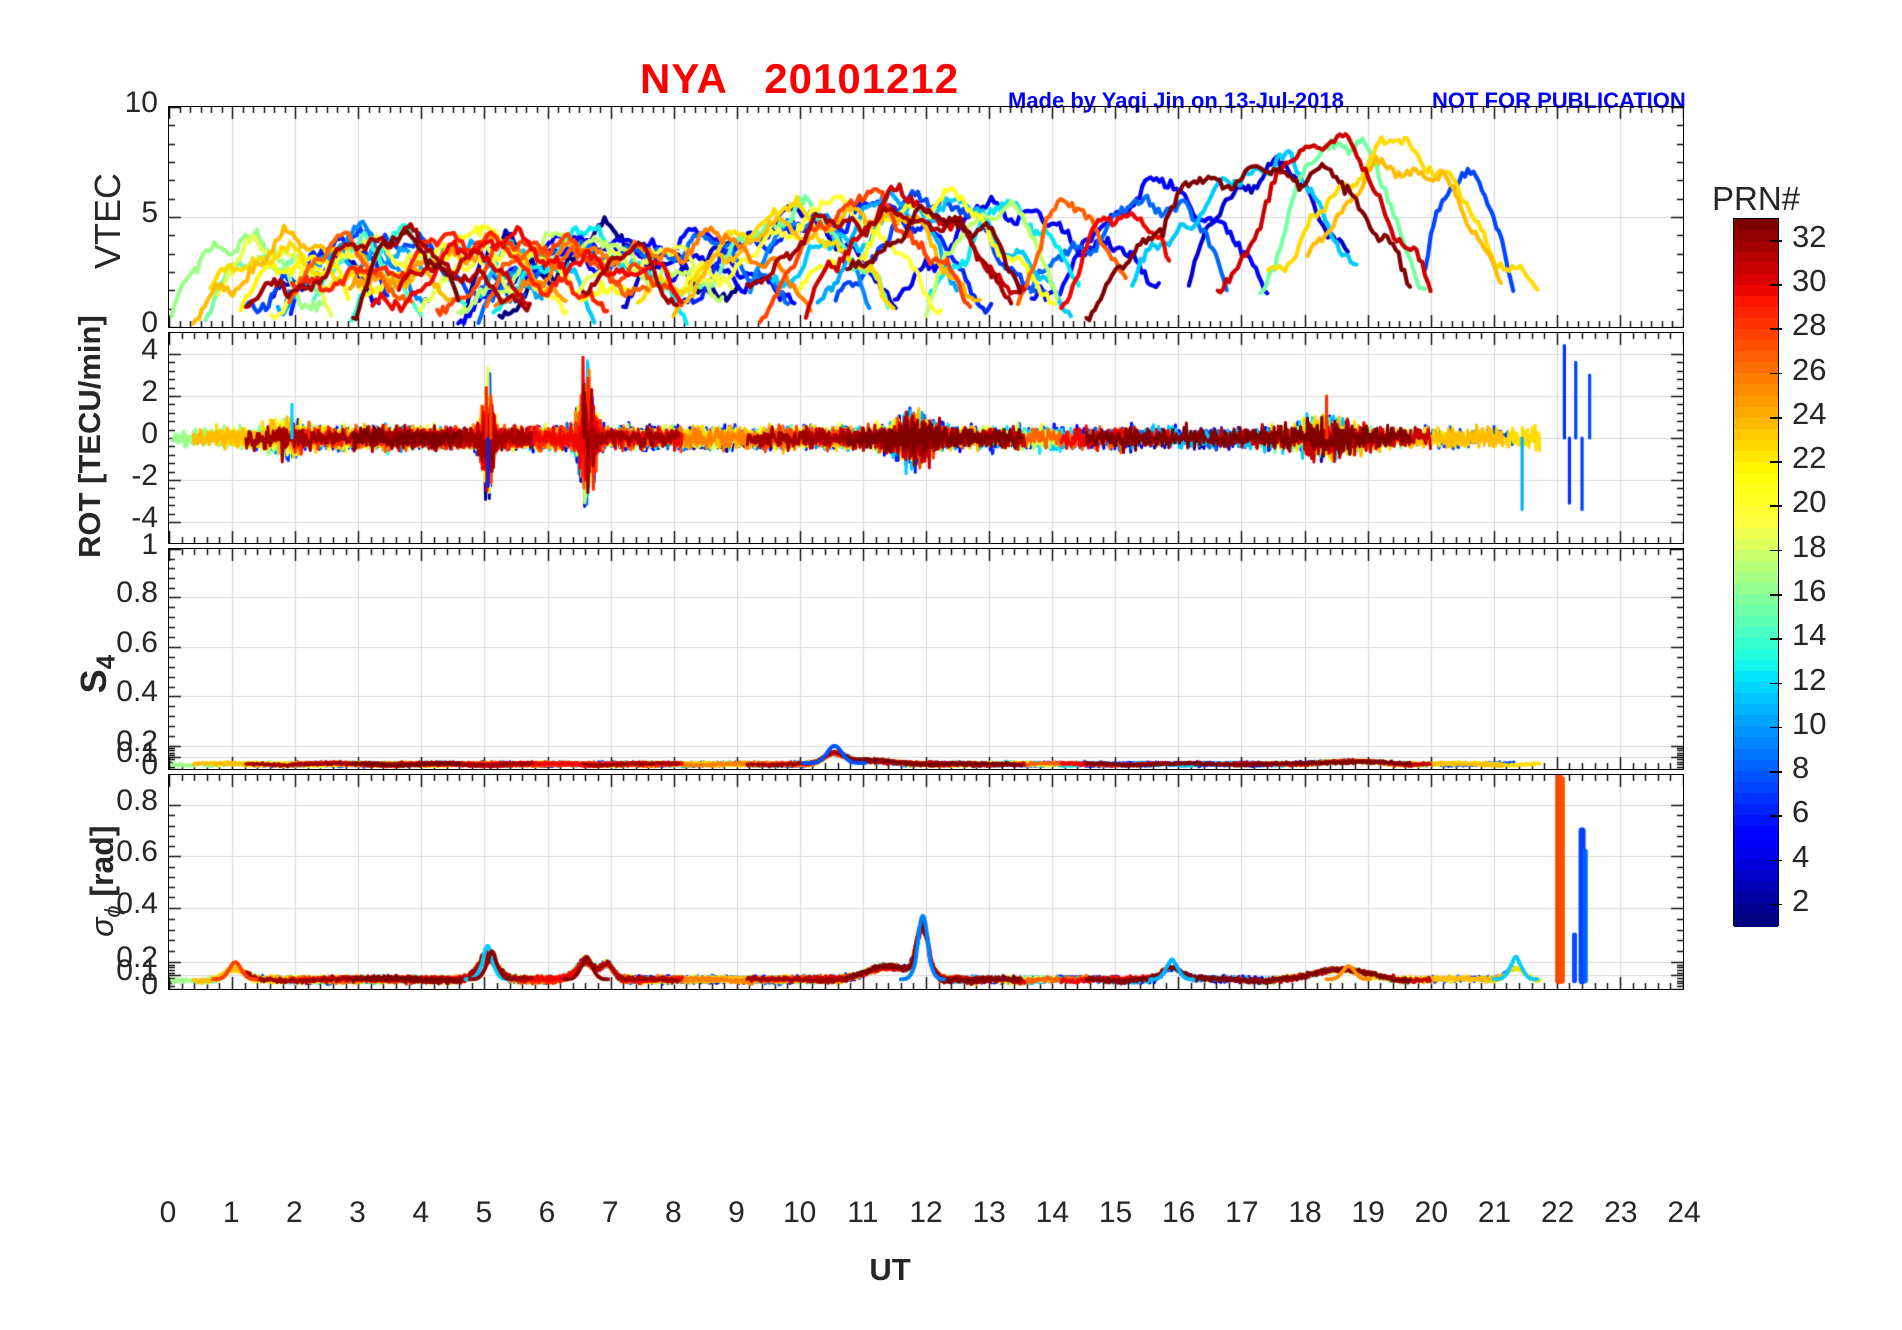  Describe the element at coordinates (1809, 679) in the screenshot. I see `colorbar-tick-label: 12` at that location.